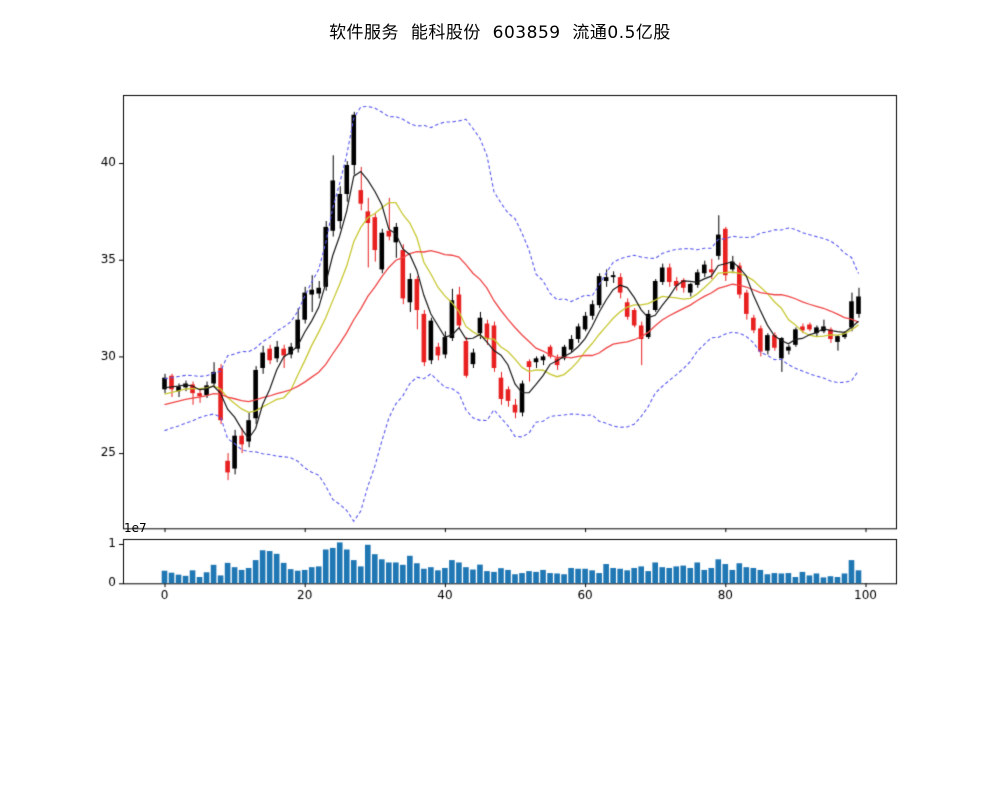 The image size is (1000, 800). What do you see at coordinates (500, 33) in the screenshot?
I see `chart-title: 软件服务 能科股份 603859 流通0.5亿股` at bounding box center [500, 33].